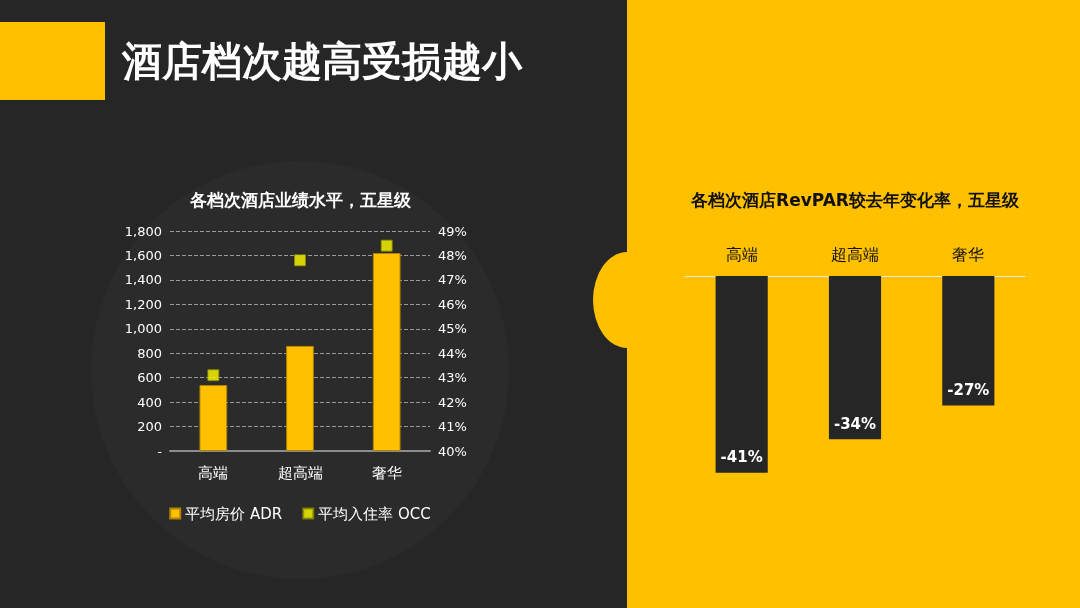  I want to click on y-tick-label: 600, so click(149, 378).